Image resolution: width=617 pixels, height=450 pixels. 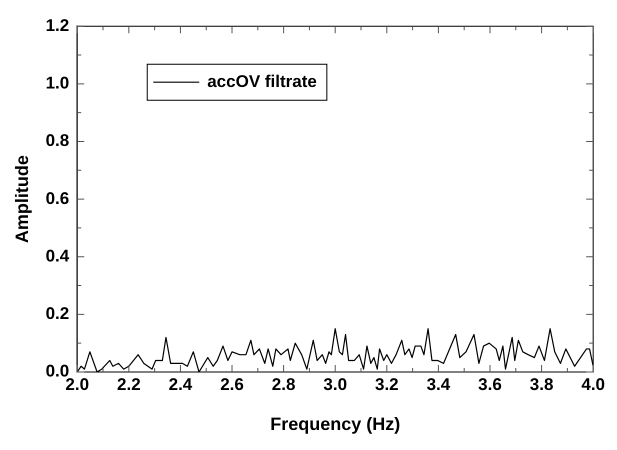 I want to click on x-tick-label: 3.2, so click(x=386, y=384).